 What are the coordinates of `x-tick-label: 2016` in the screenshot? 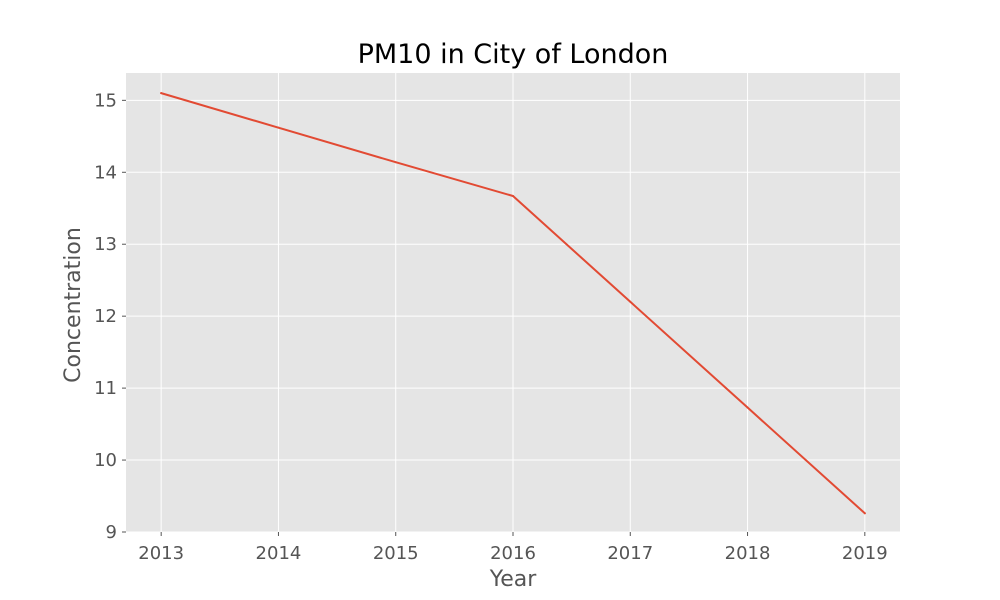 It's located at (513, 553).